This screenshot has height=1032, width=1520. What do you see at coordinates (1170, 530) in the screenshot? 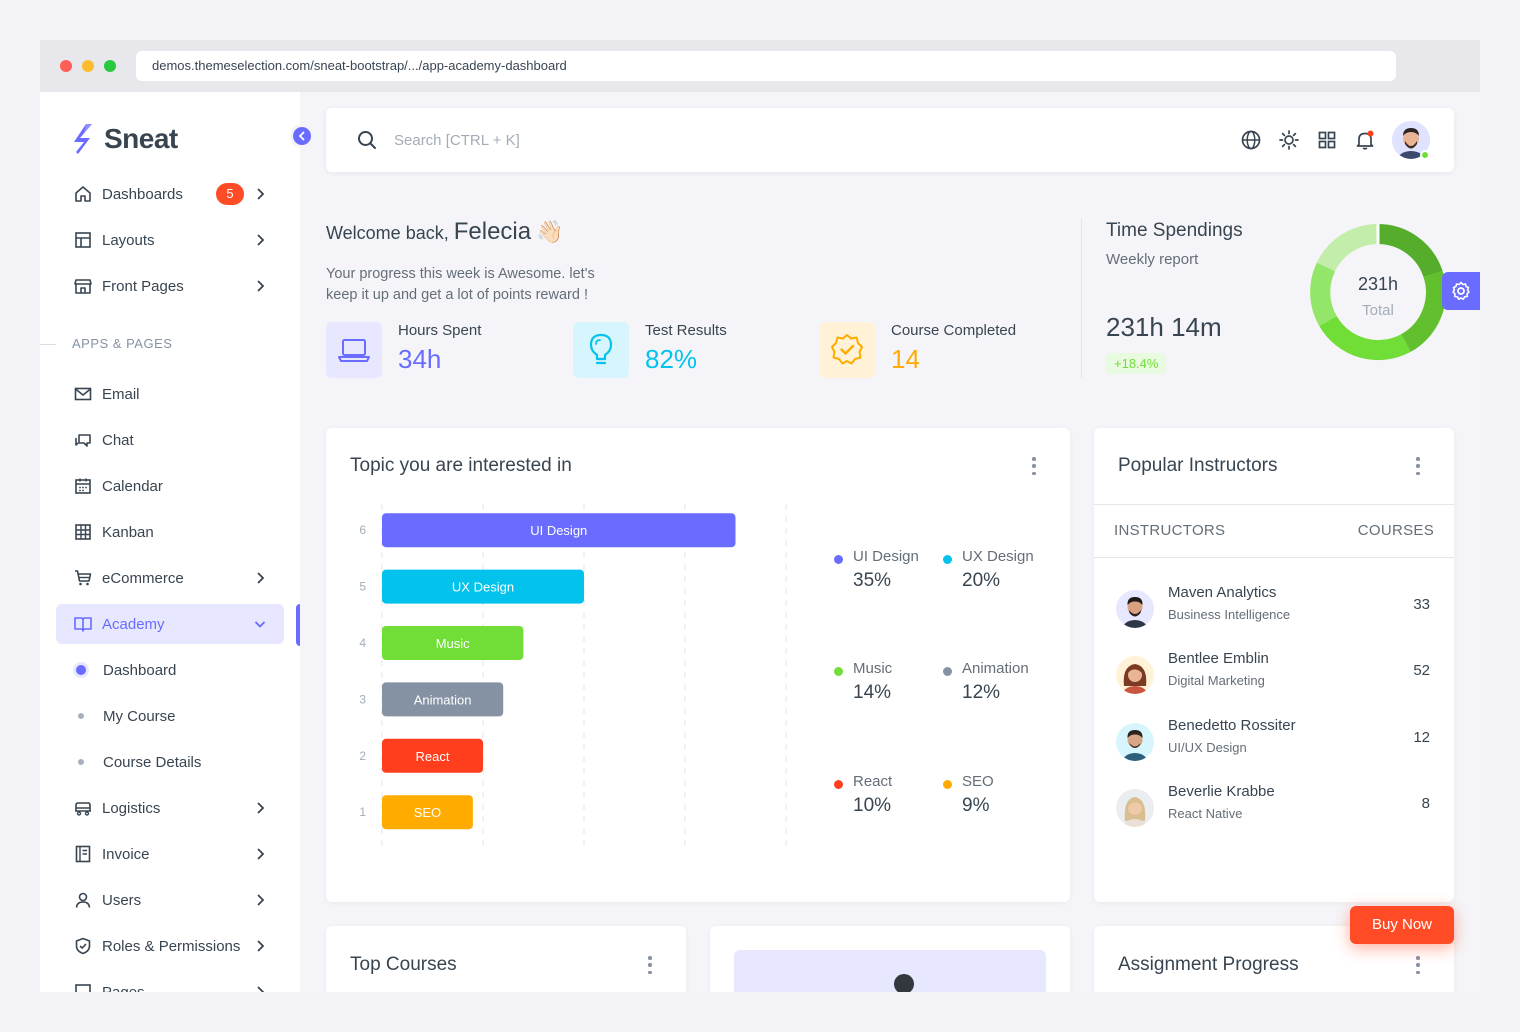
I see `column-header: INSTRUCTORS` at bounding box center [1170, 530].